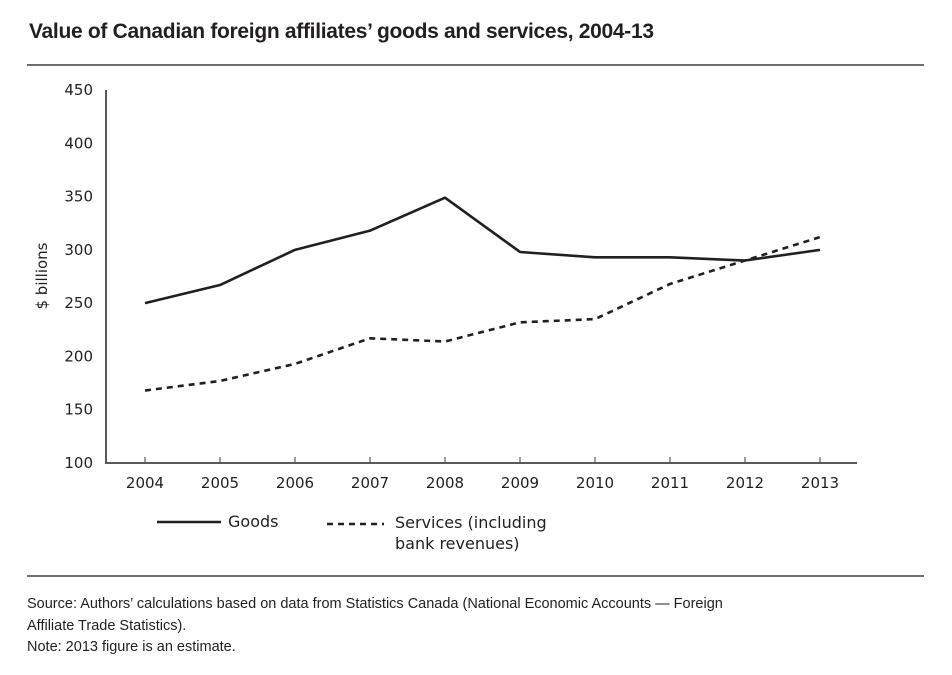 This screenshot has width=952, height=675. What do you see at coordinates (78, 463) in the screenshot?
I see `y-tick-label: 100` at bounding box center [78, 463].